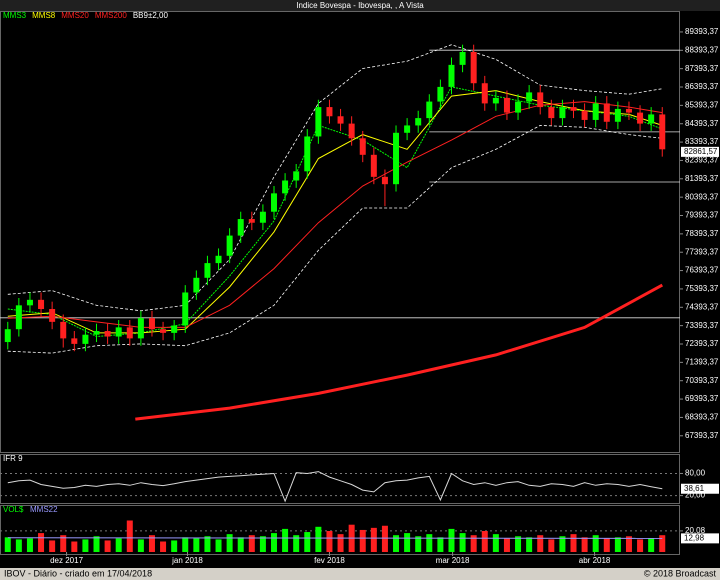 The image size is (720, 580). Describe the element at coordinates (702, 417) in the screenshot. I see `y-tick-label: 68393,37` at that location.